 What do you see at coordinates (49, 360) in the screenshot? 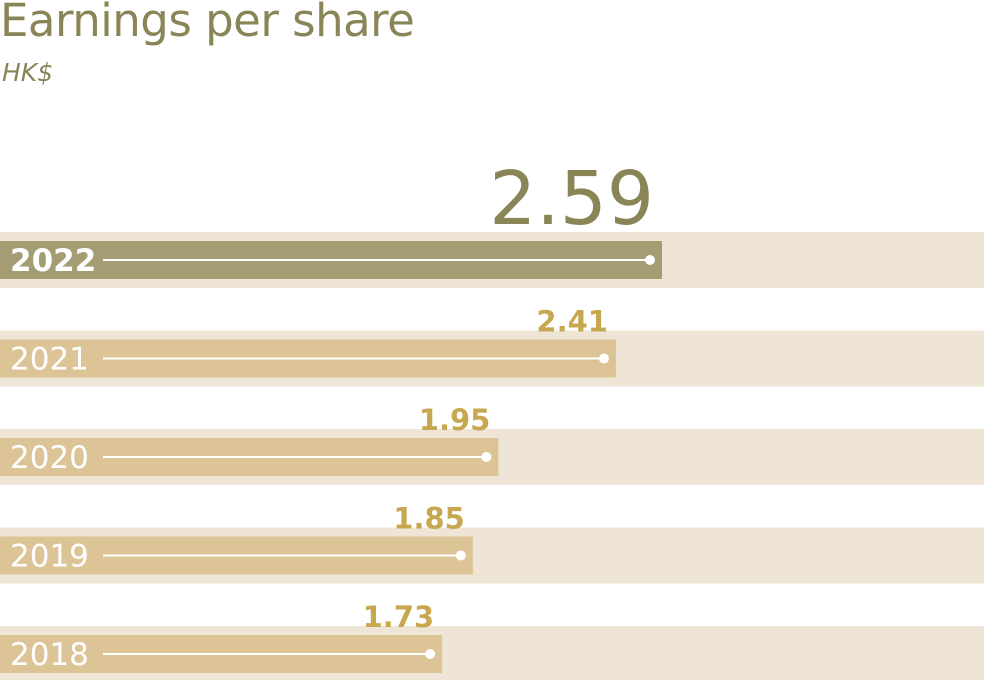
I see `category-label: 2021` at bounding box center [49, 360].